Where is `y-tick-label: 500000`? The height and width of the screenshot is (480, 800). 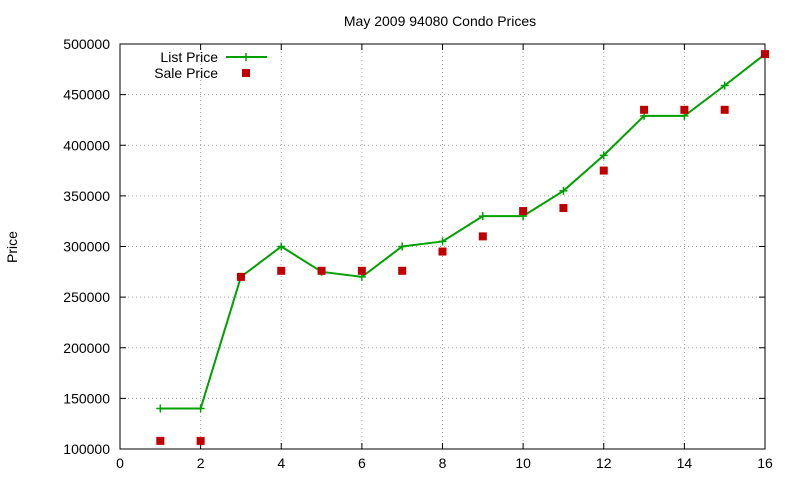
y-tick-label: 500000 is located at coordinates (86, 44).